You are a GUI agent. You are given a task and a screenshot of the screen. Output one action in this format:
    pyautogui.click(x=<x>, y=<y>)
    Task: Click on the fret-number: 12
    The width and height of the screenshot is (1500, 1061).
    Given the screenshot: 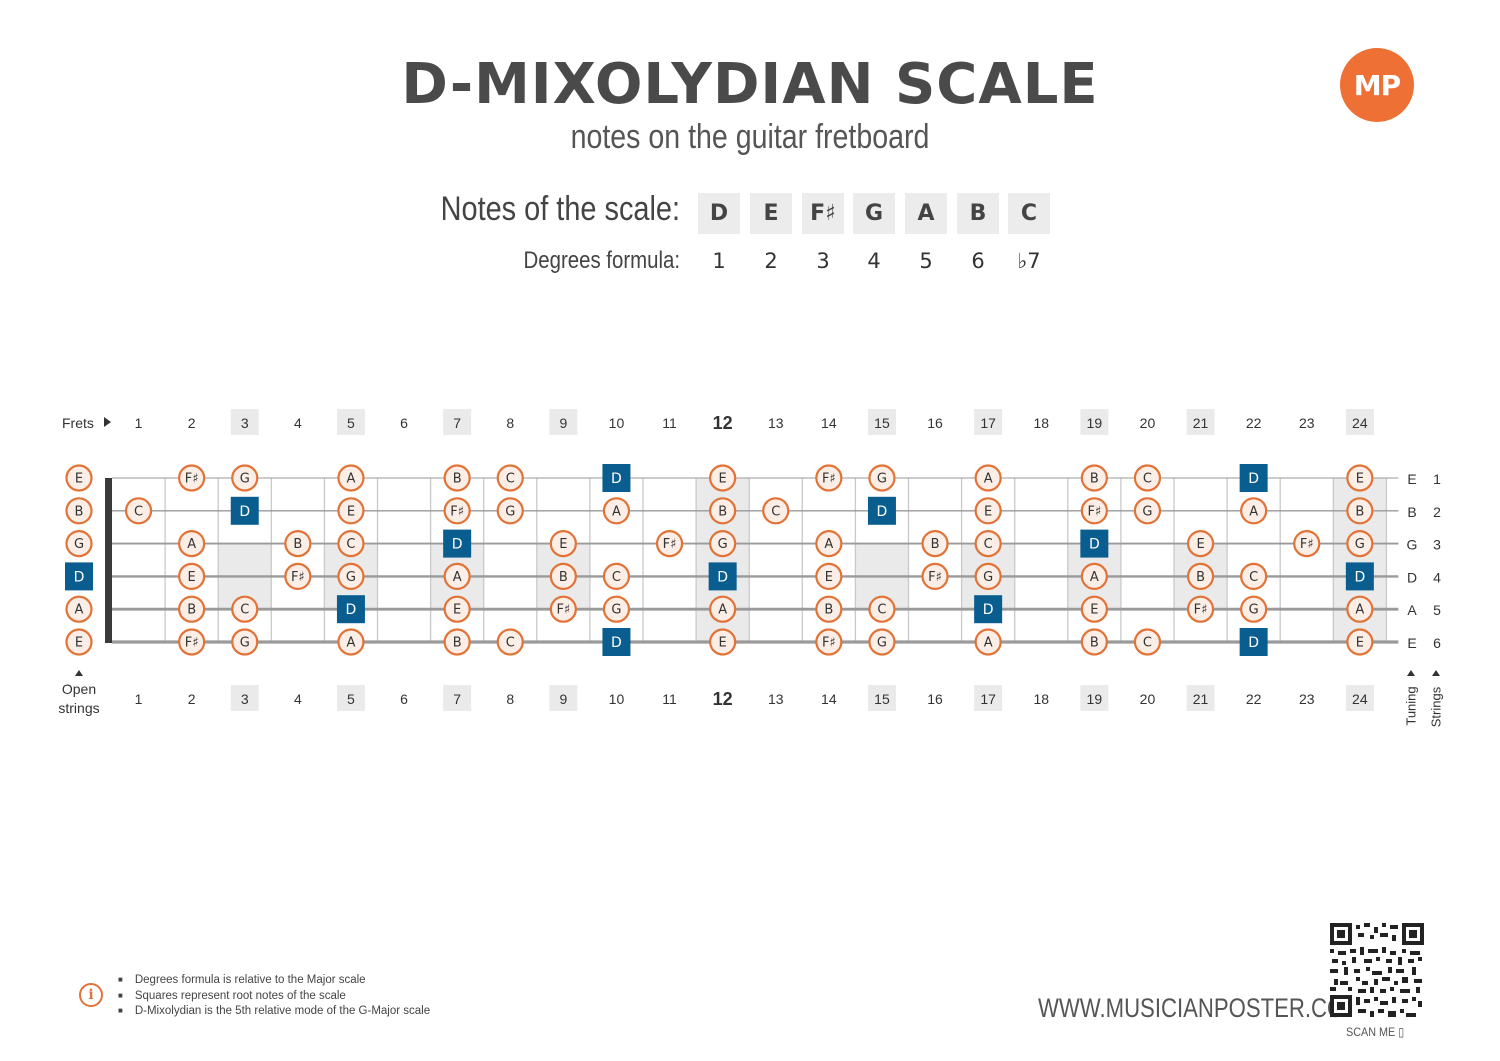 What is the action you would take?
    pyautogui.click(x=723, y=423)
    